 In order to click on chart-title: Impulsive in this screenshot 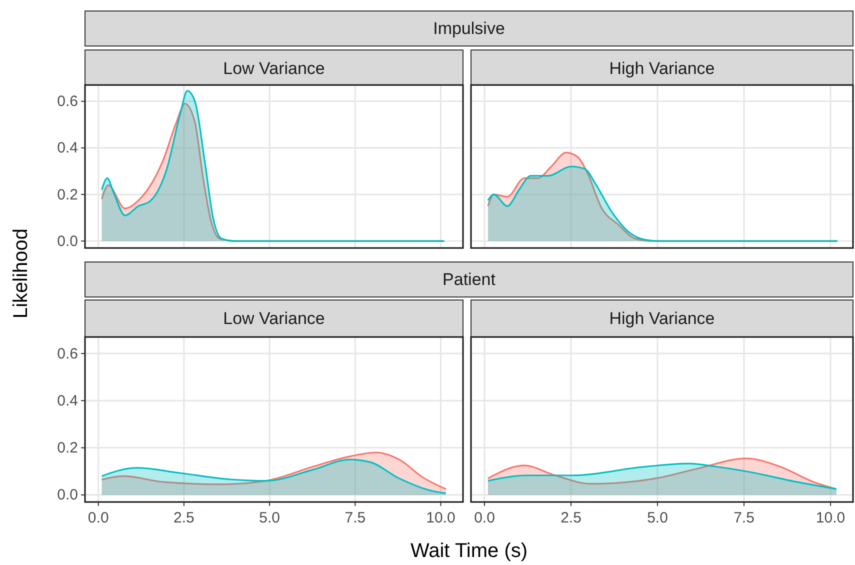, I will do `click(469, 28)`.